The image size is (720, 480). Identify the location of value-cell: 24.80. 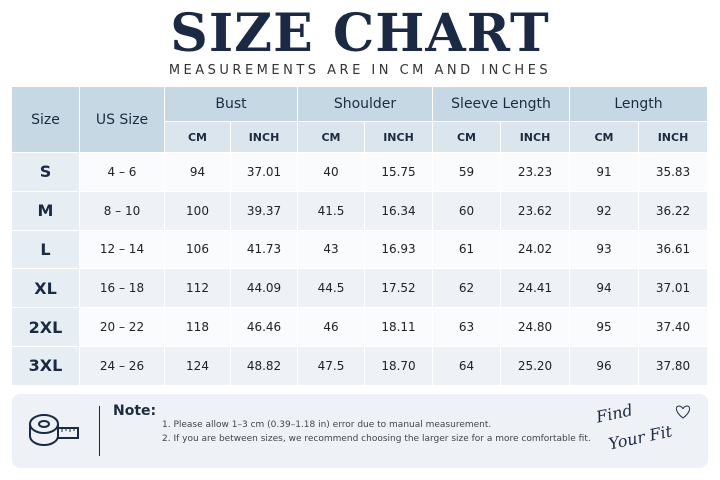
(535, 327).